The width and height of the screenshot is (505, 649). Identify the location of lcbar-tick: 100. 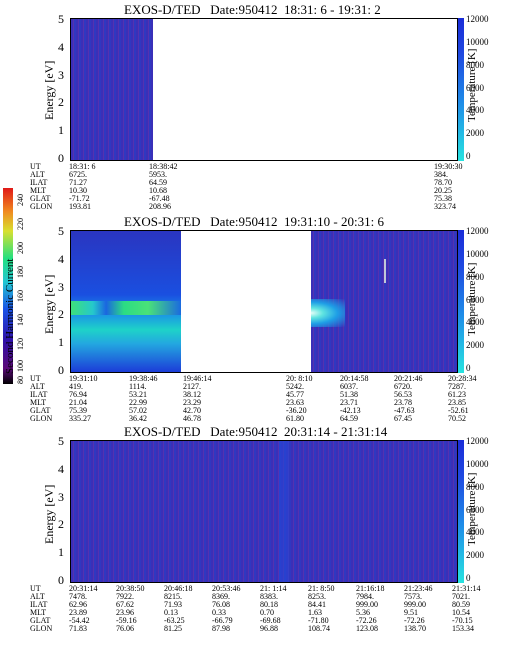
(20, 366).